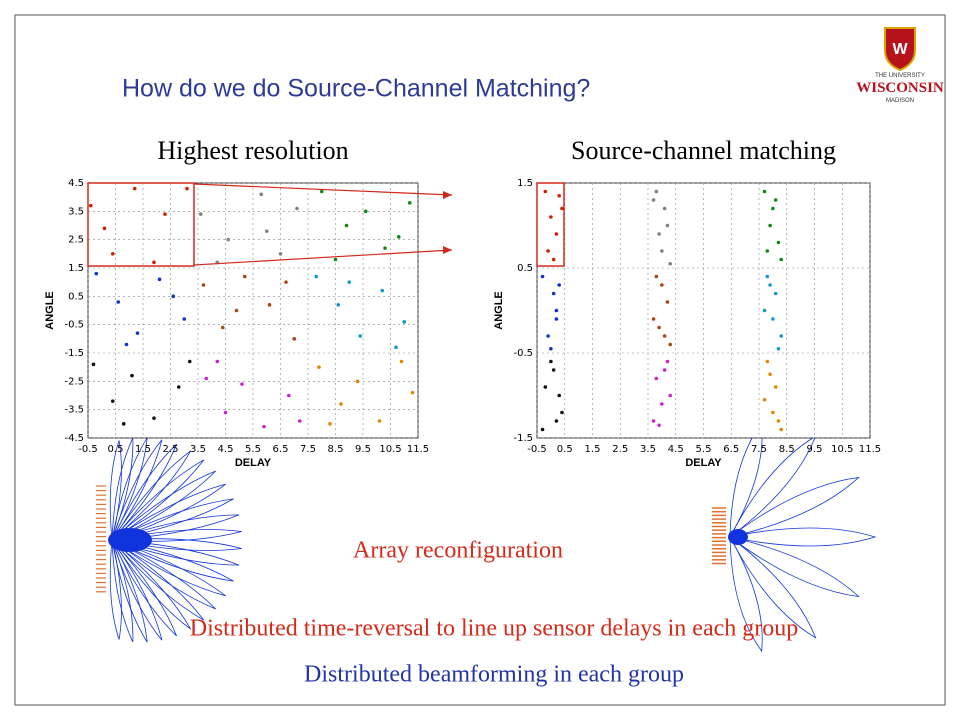 This screenshot has width=960, height=720. Describe the element at coordinates (704, 449) in the screenshot. I see `x-tick-label: 5.5` at that location.